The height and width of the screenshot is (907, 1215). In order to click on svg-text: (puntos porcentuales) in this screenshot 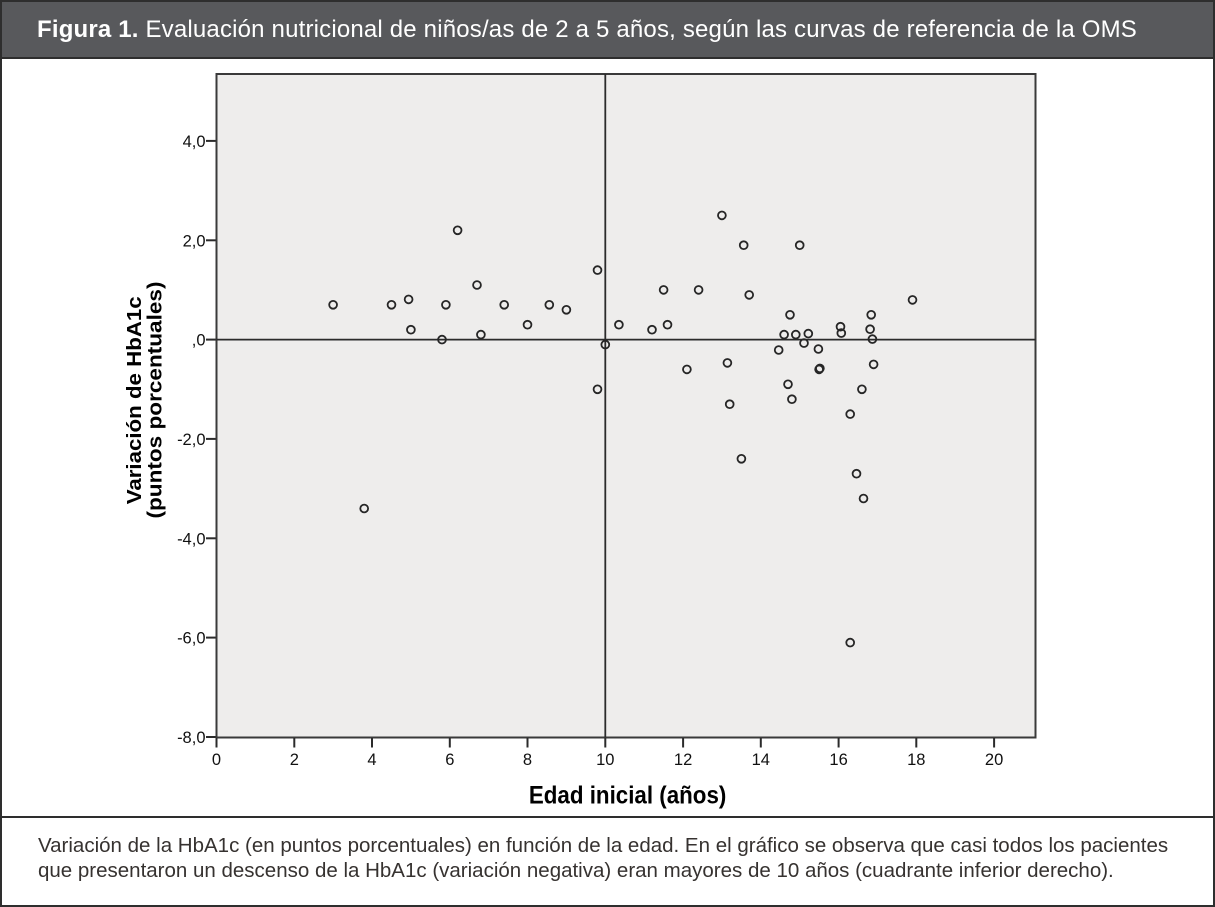, I will do `click(155, 400)`.